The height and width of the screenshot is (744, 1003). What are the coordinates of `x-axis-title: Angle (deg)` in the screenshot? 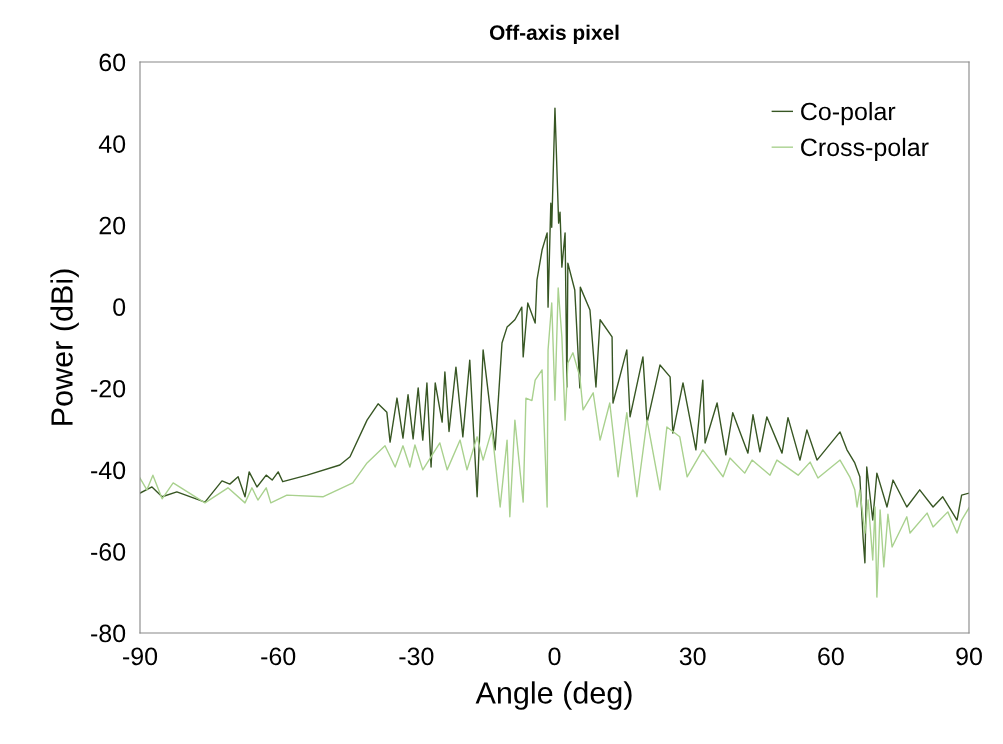 It's located at (553, 695).